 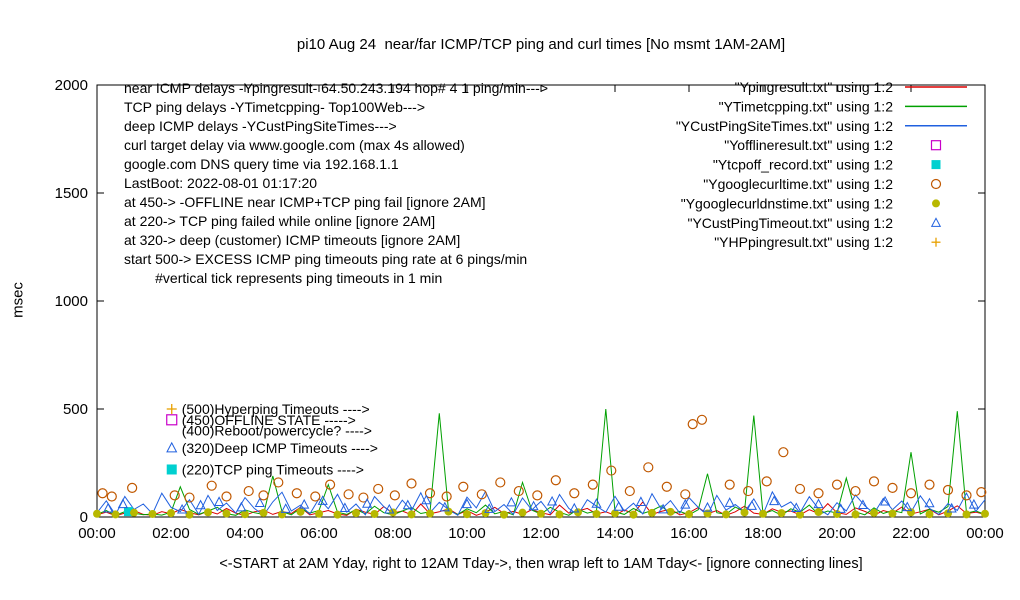 What do you see at coordinates (84, 517) in the screenshot?
I see `y-tick-label: 0` at bounding box center [84, 517].